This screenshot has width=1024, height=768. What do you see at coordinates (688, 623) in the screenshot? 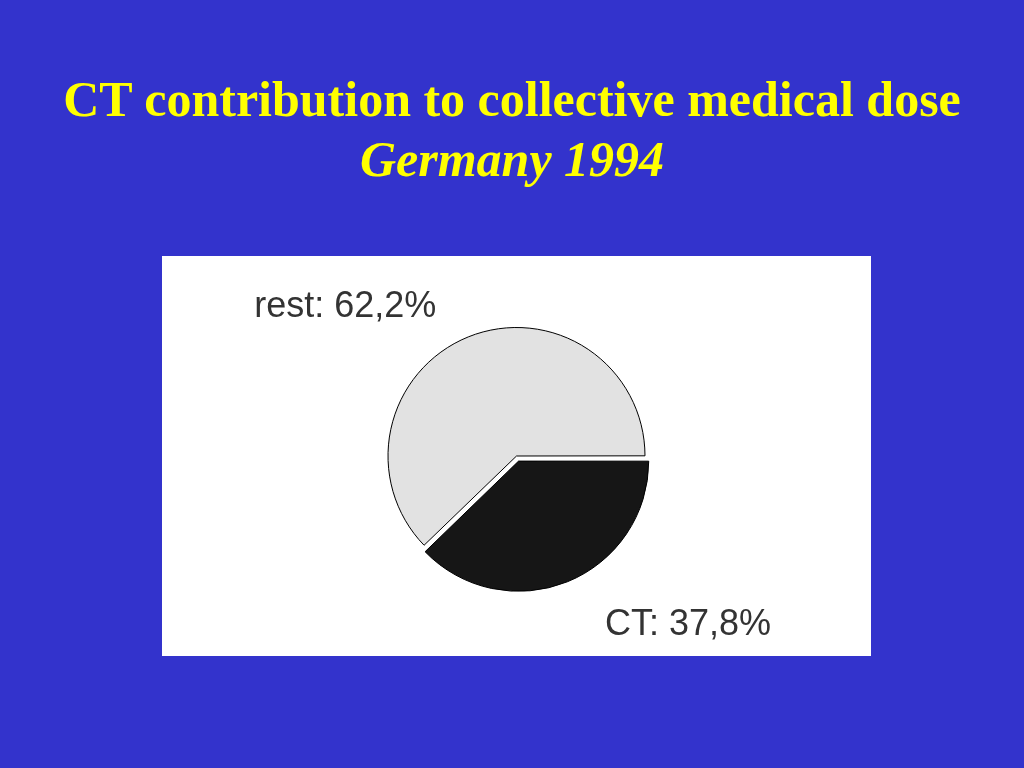
I see `slice-label: CT: 37,8%` at bounding box center [688, 623].